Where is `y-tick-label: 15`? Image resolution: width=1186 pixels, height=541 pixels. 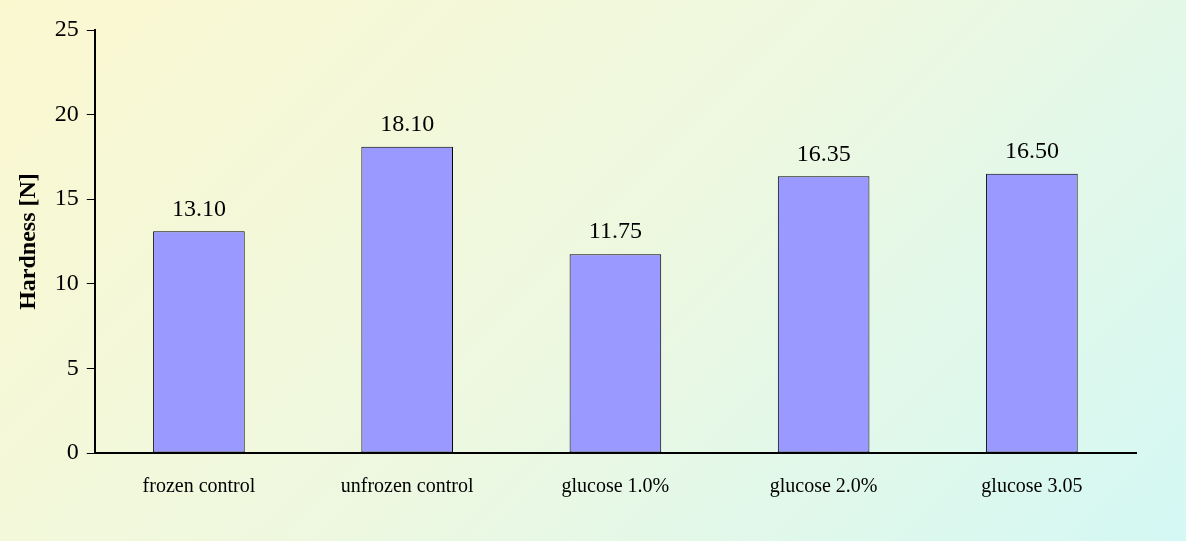 y-tick-label: 15 is located at coordinates (66, 197).